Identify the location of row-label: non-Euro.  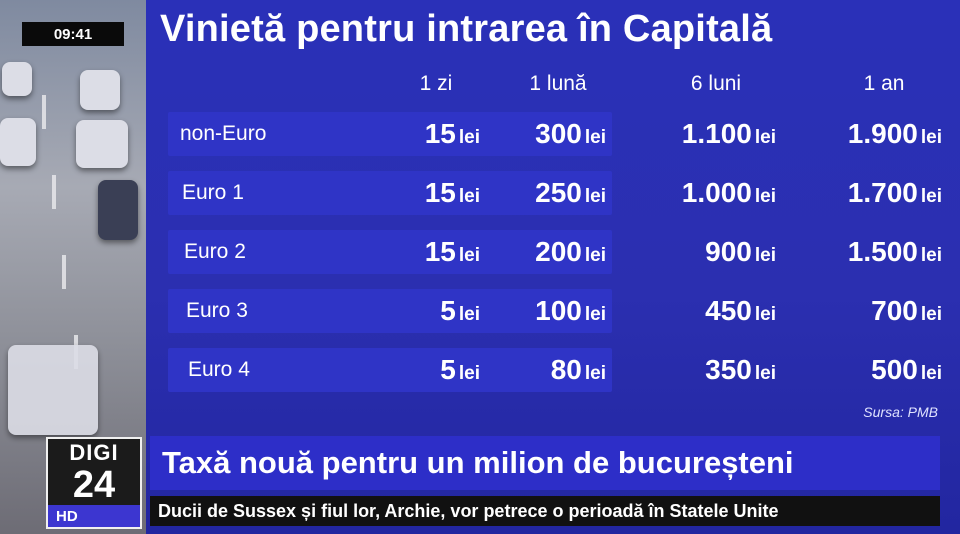
(223, 133).